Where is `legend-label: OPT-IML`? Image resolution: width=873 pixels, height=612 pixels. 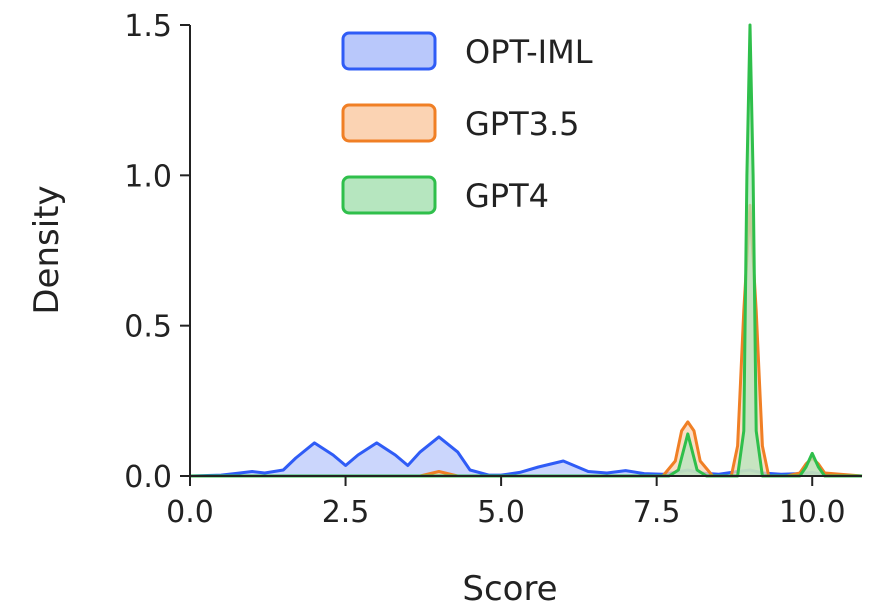 legend-label: OPT-IML is located at coordinates (529, 52).